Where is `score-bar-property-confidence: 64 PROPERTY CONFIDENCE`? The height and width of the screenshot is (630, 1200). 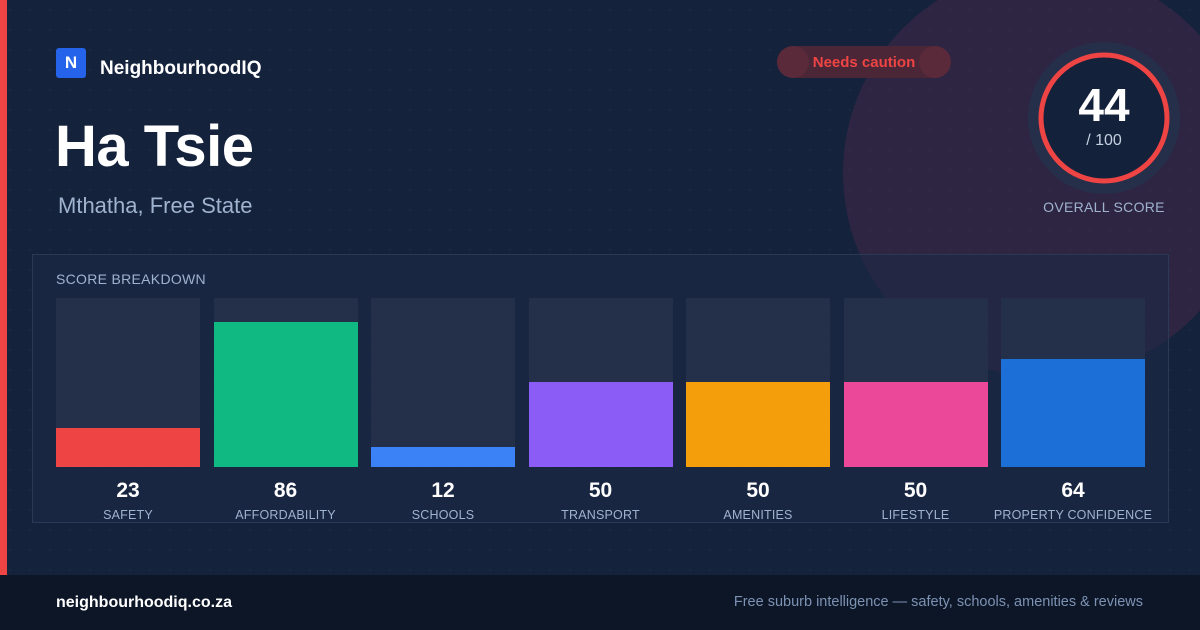 score-bar-property-confidence: 64 PROPERTY CONFIDENCE is located at coordinates (1073, 410).